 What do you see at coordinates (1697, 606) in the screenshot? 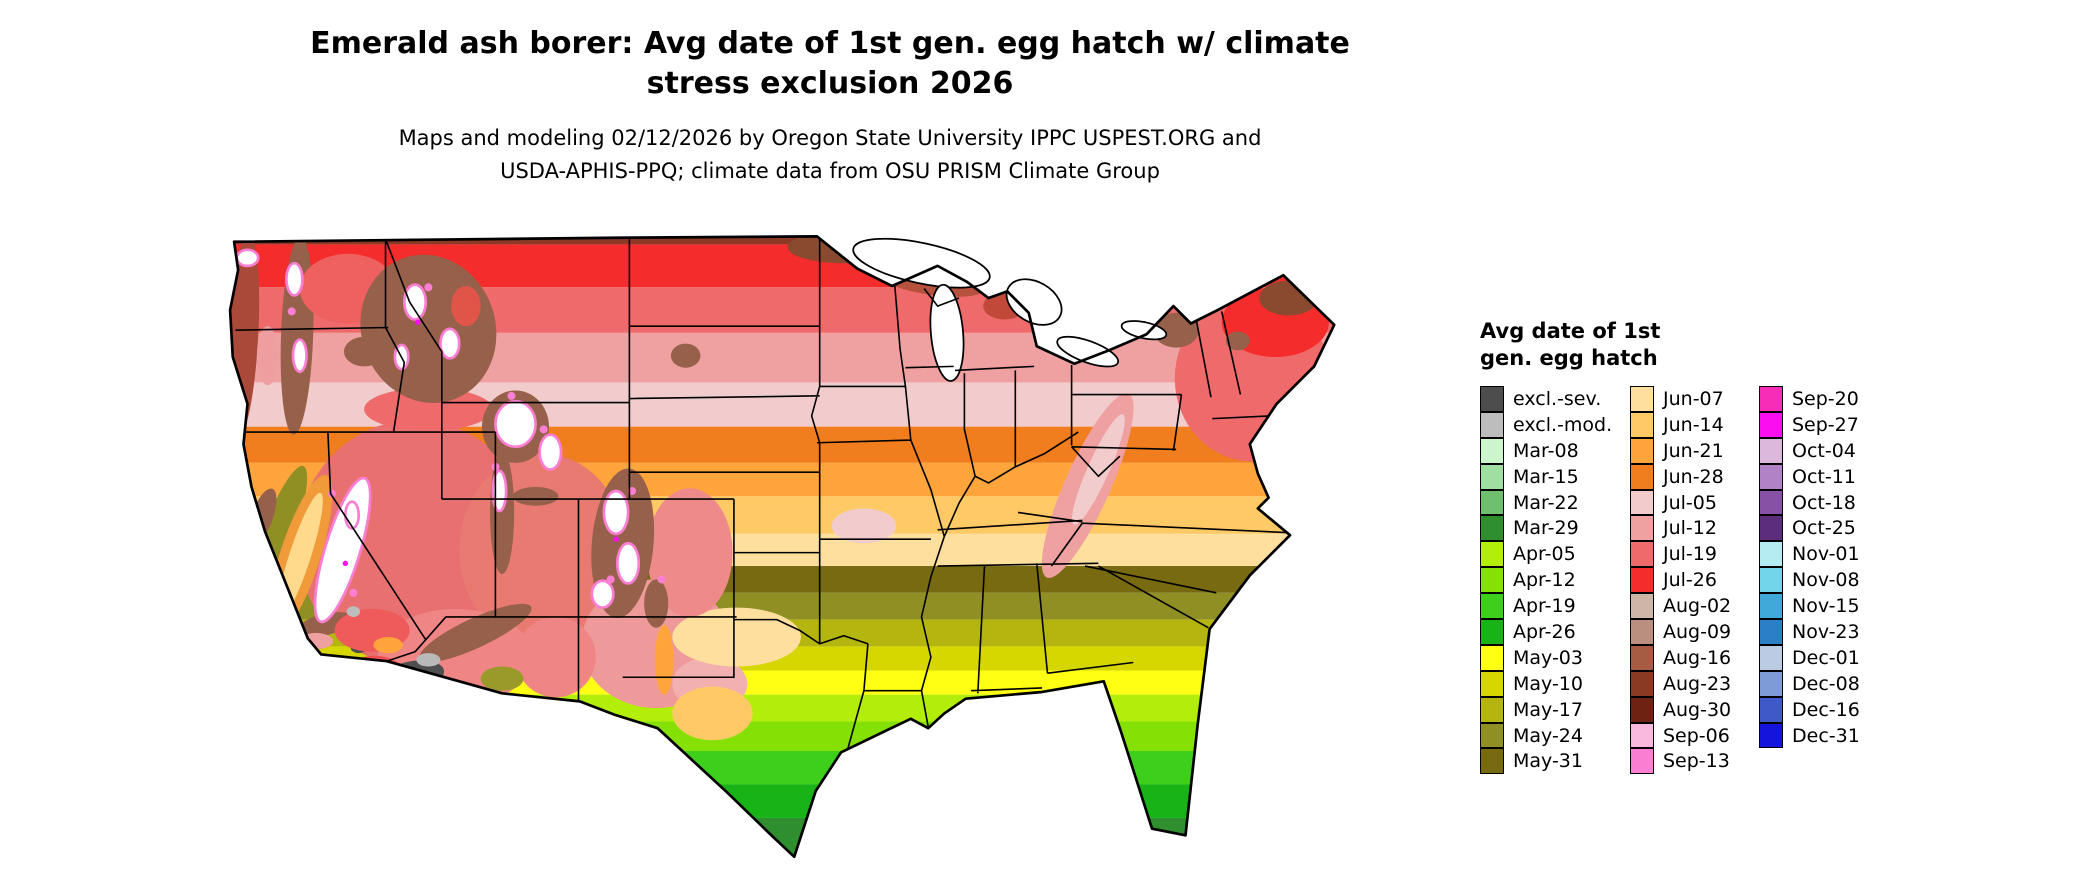
I see `legend-label: Aug-02` at bounding box center [1697, 606].